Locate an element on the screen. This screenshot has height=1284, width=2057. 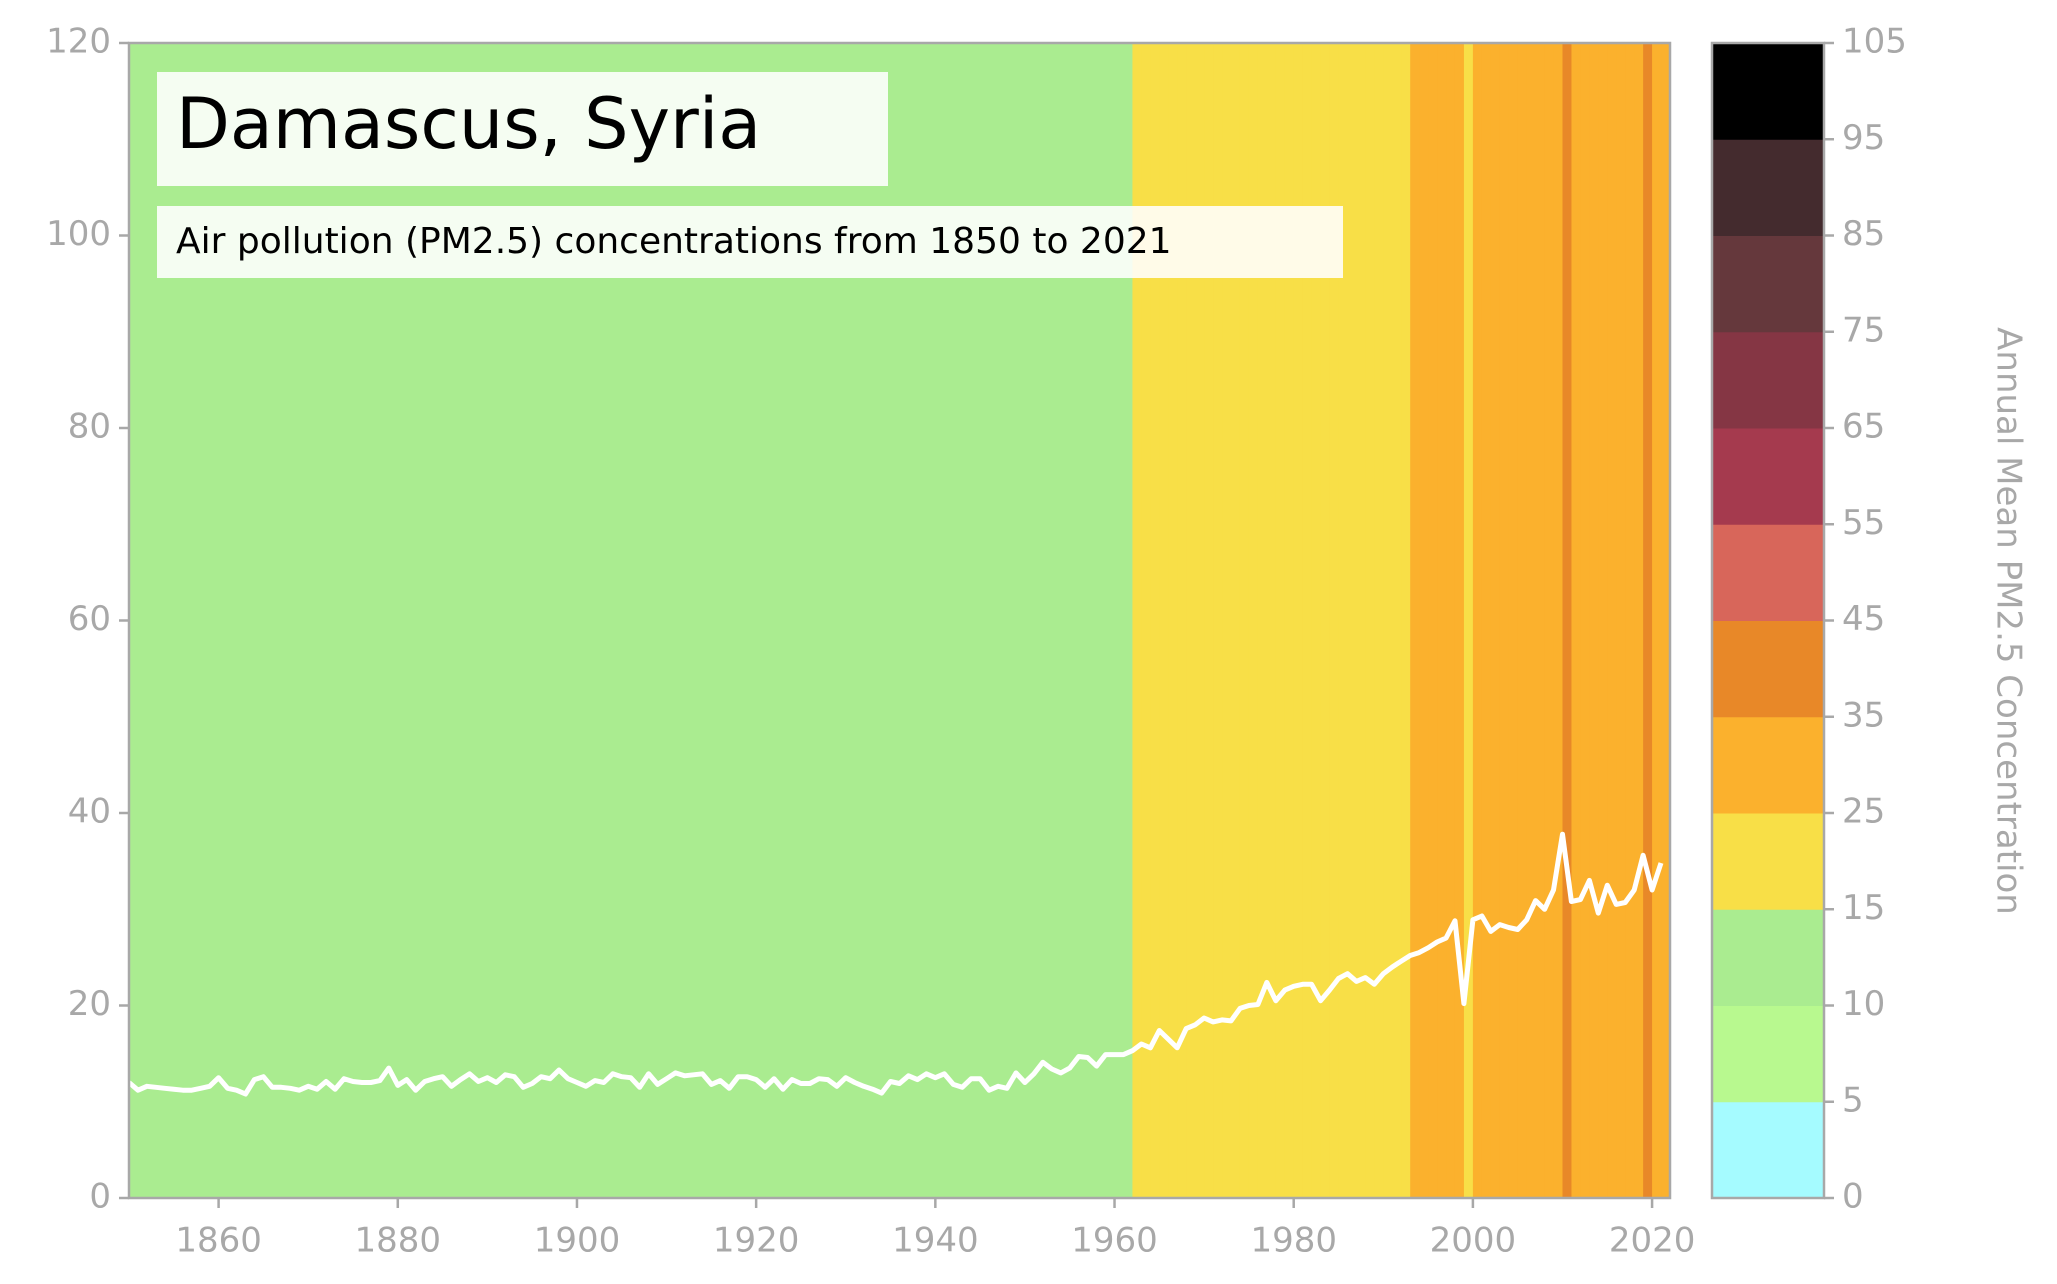
x-tick-label: 2000 is located at coordinates (1473, 1241).